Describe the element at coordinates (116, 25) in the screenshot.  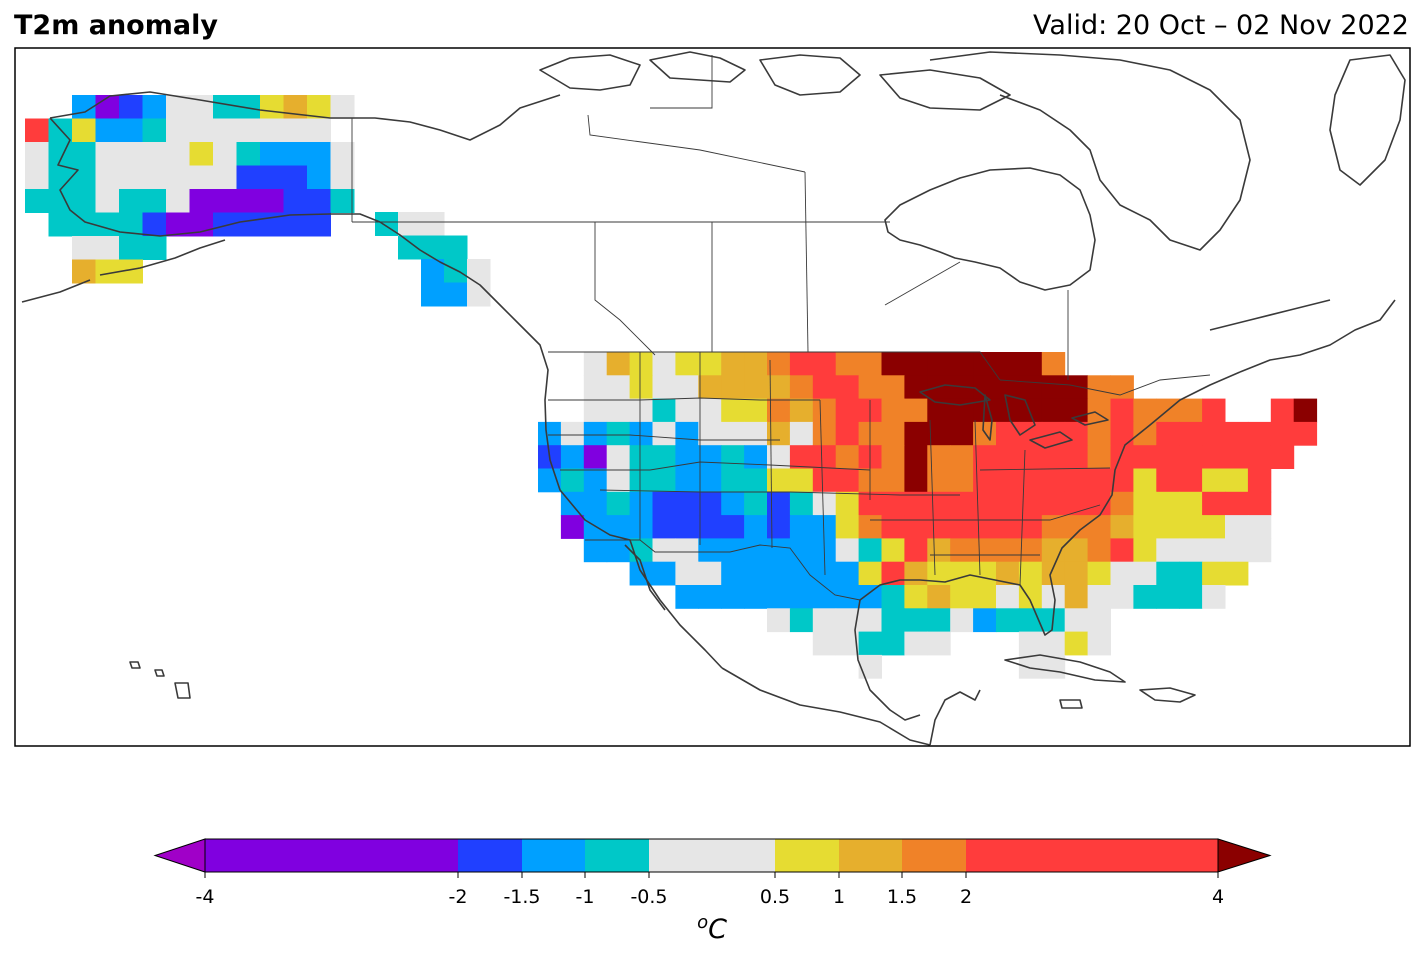
I see `map-title: T2m anomaly` at that location.